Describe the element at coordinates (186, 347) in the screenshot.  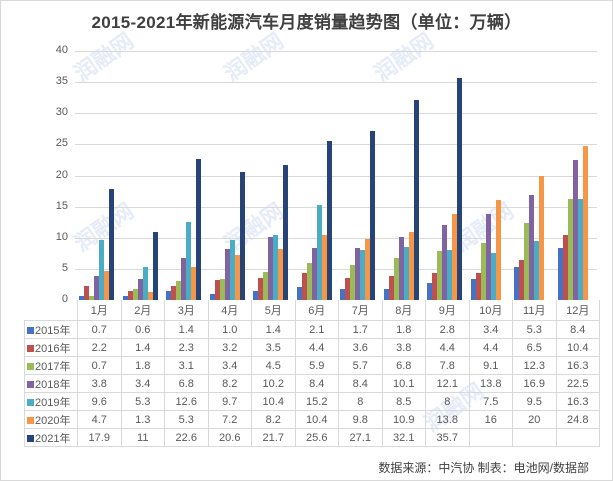
I see `table-cell: 2.3` at that location.